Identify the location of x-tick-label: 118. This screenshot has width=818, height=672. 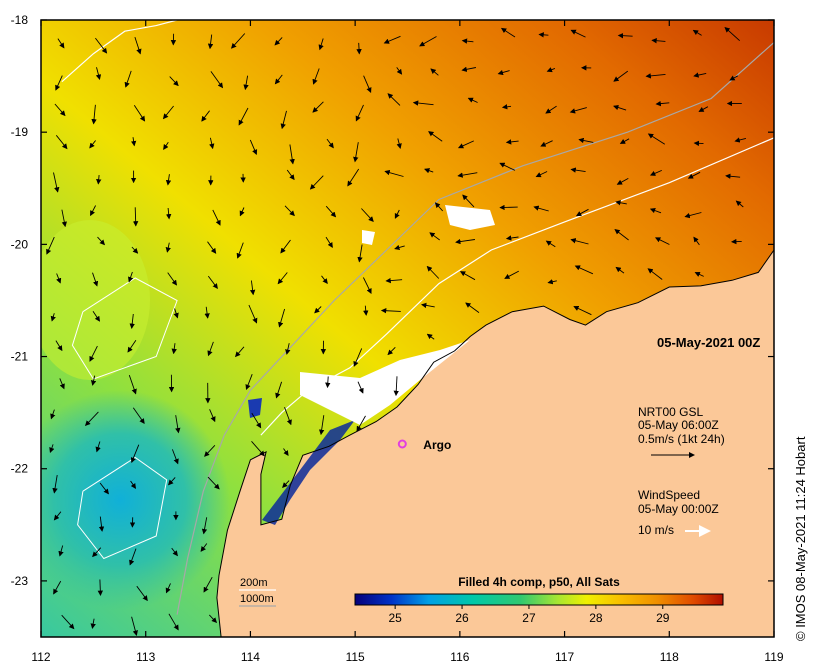
(669, 657).